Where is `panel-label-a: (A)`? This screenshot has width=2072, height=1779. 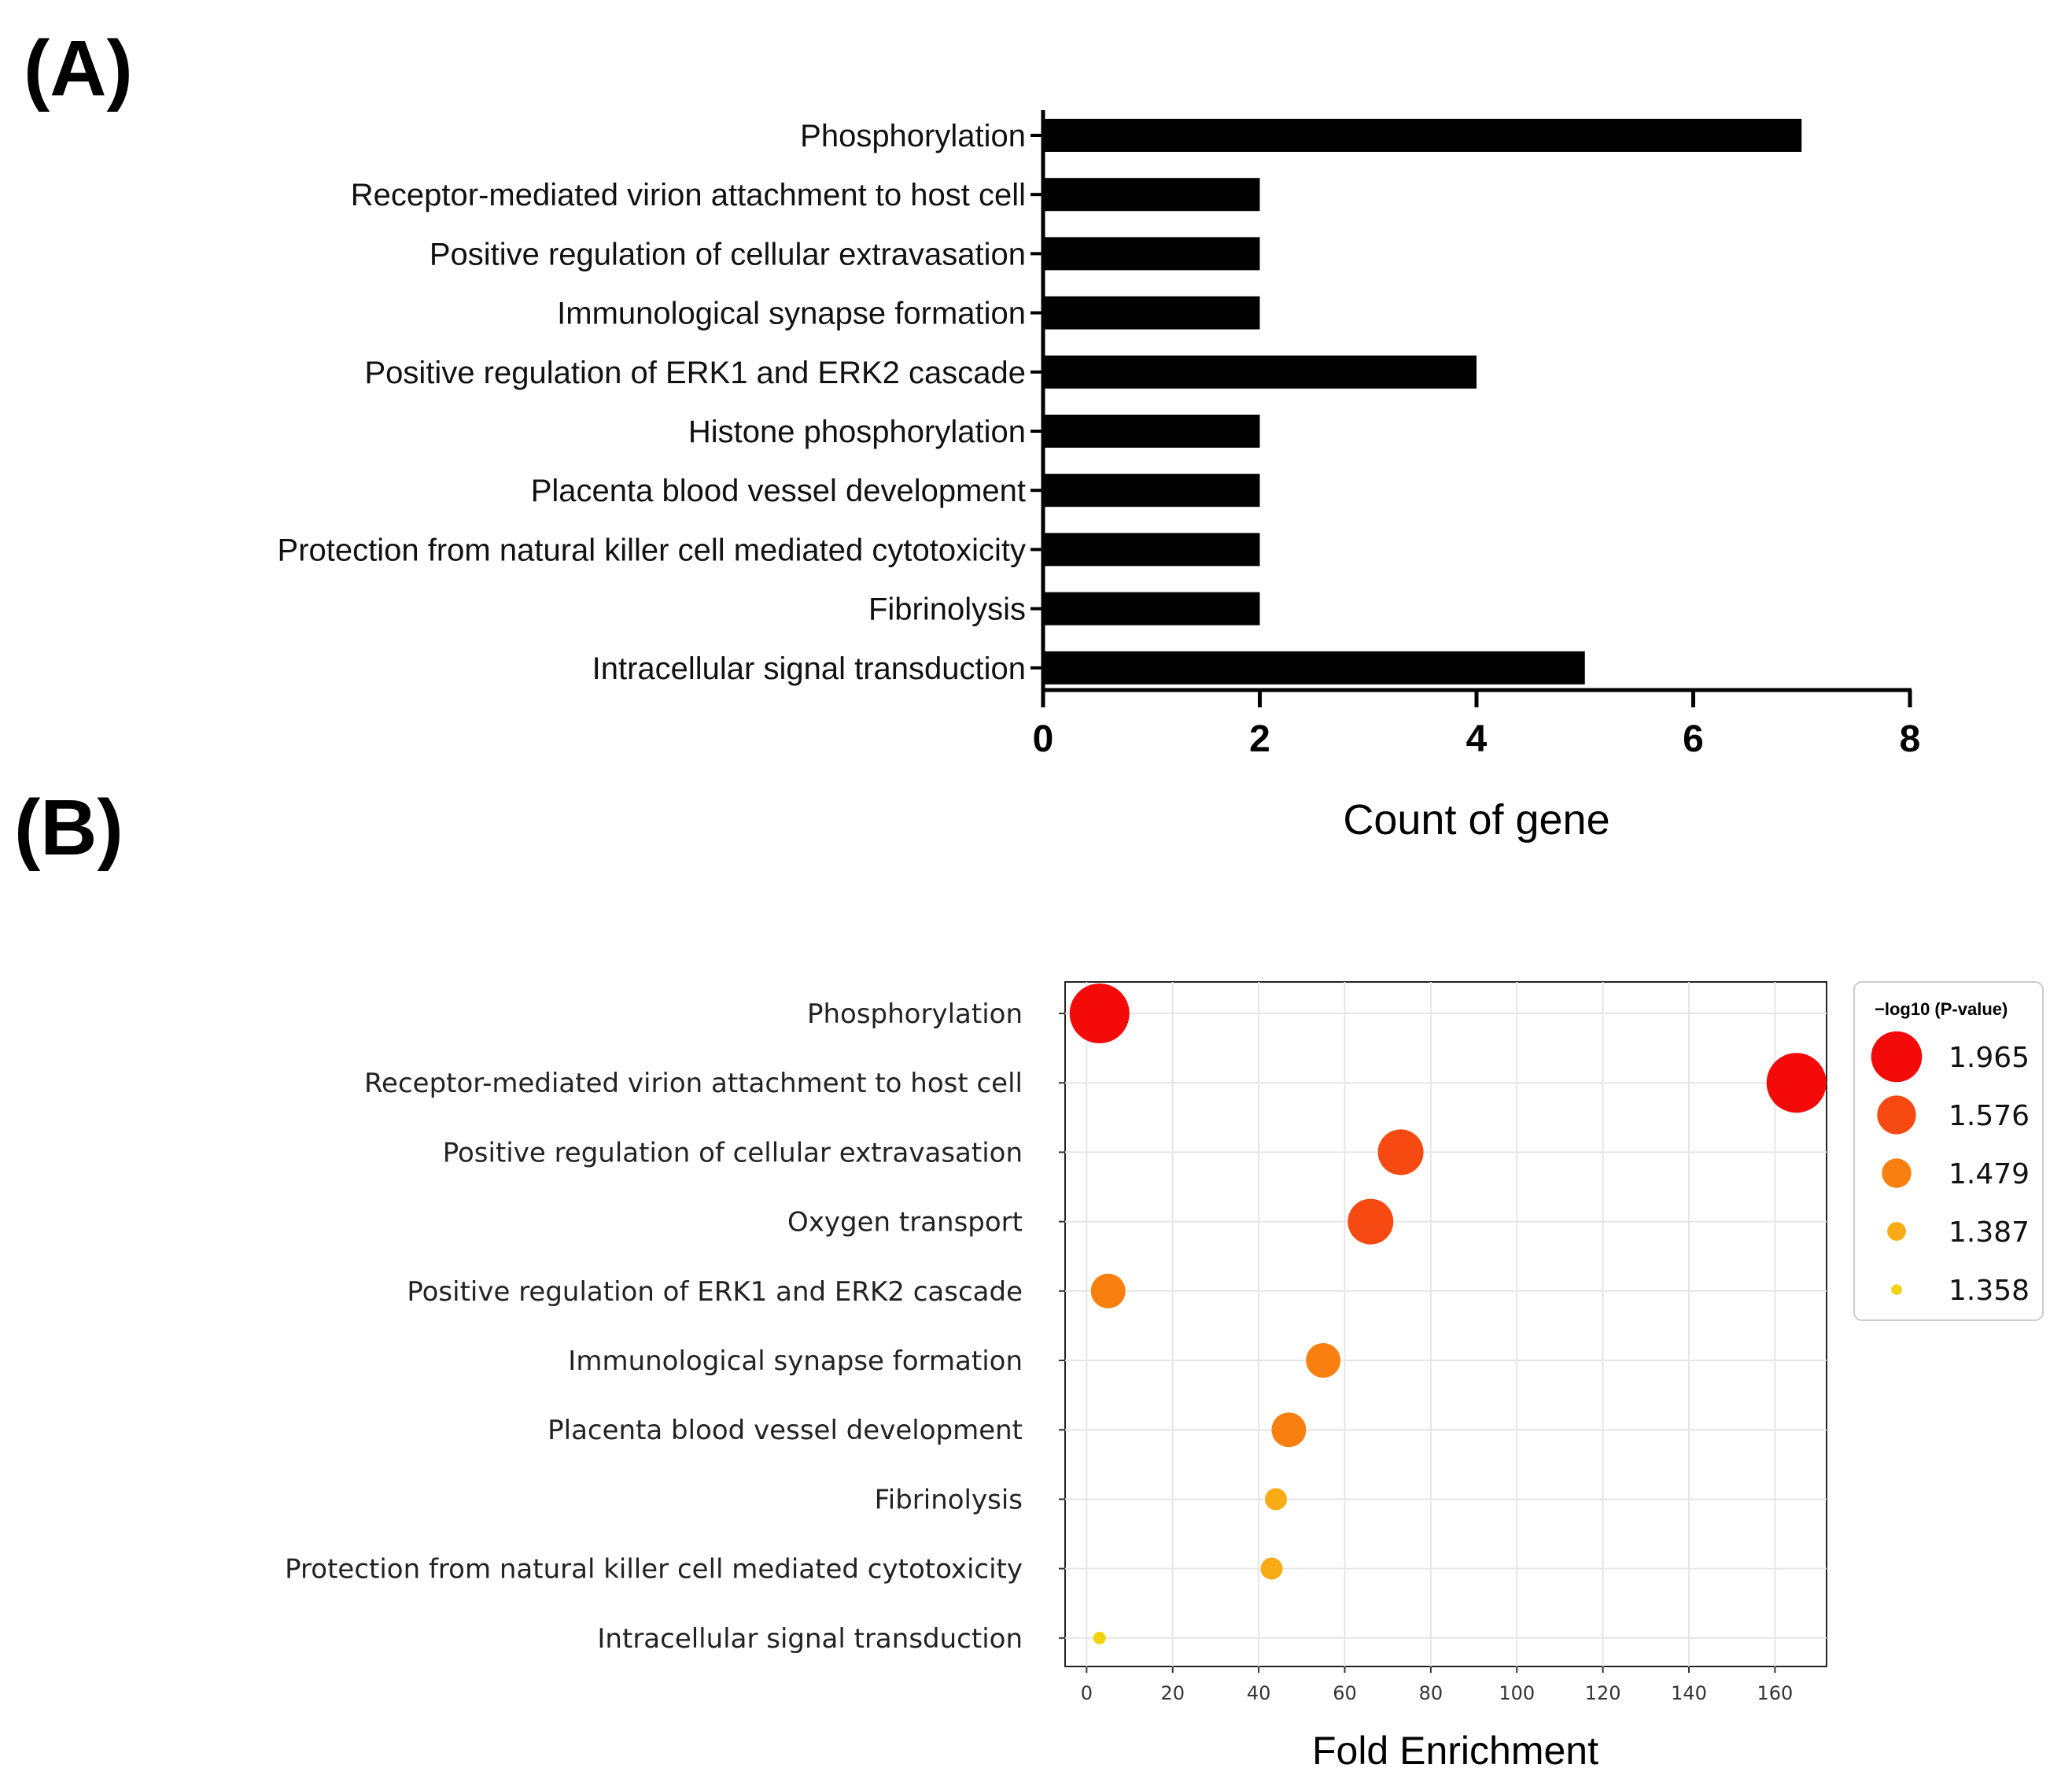
panel-label-a: (A) is located at coordinates (78, 68).